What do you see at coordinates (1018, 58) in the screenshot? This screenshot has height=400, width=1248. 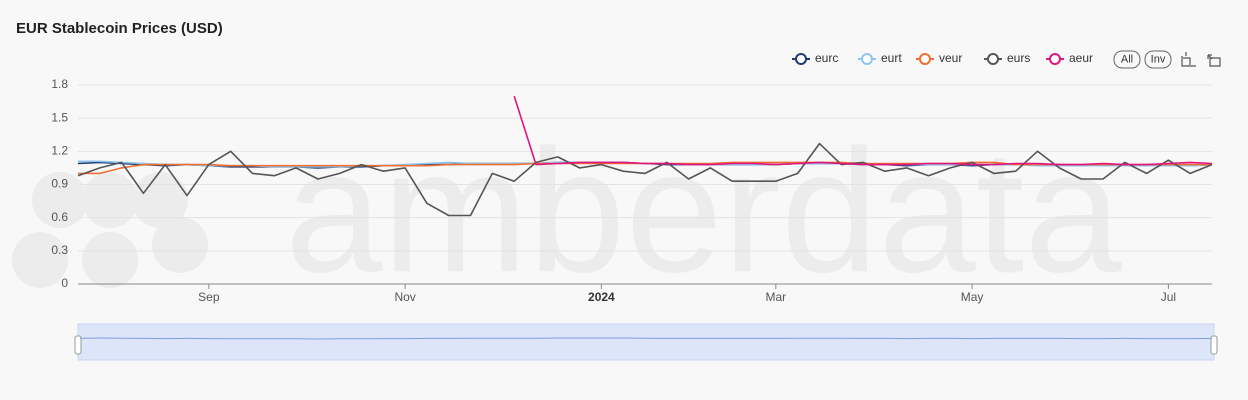 I see `legend-label: eurs` at bounding box center [1018, 58].